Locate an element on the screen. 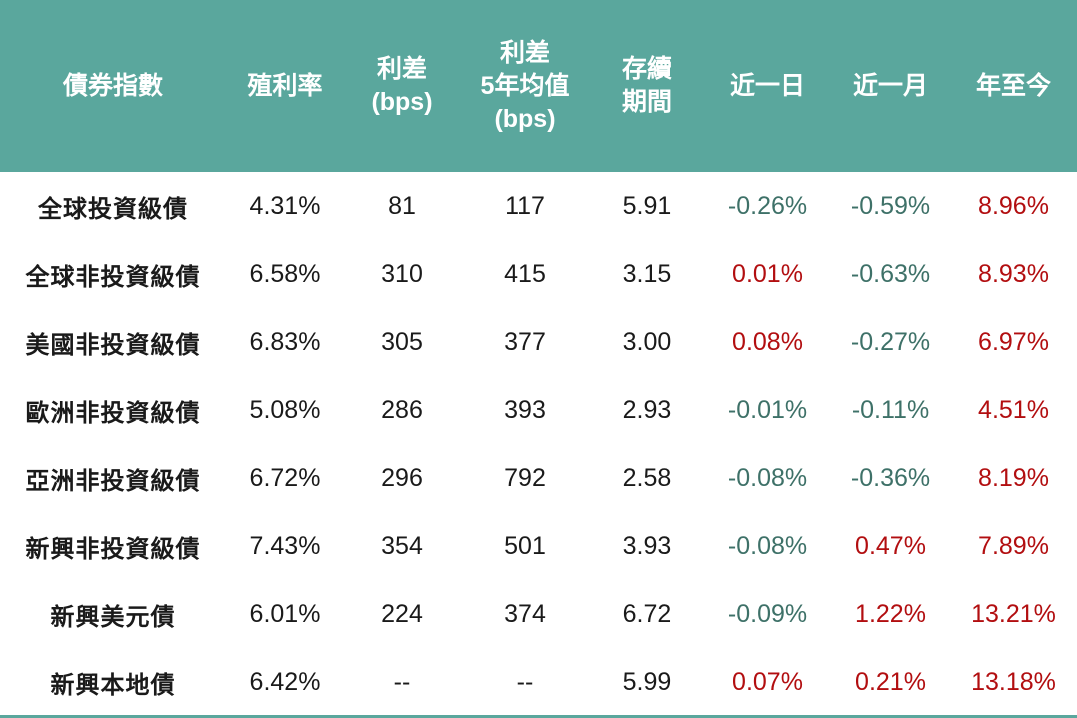 This screenshot has width=1077, height=718. cell-1m-return: 0.21% is located at coordinates (890, 681).